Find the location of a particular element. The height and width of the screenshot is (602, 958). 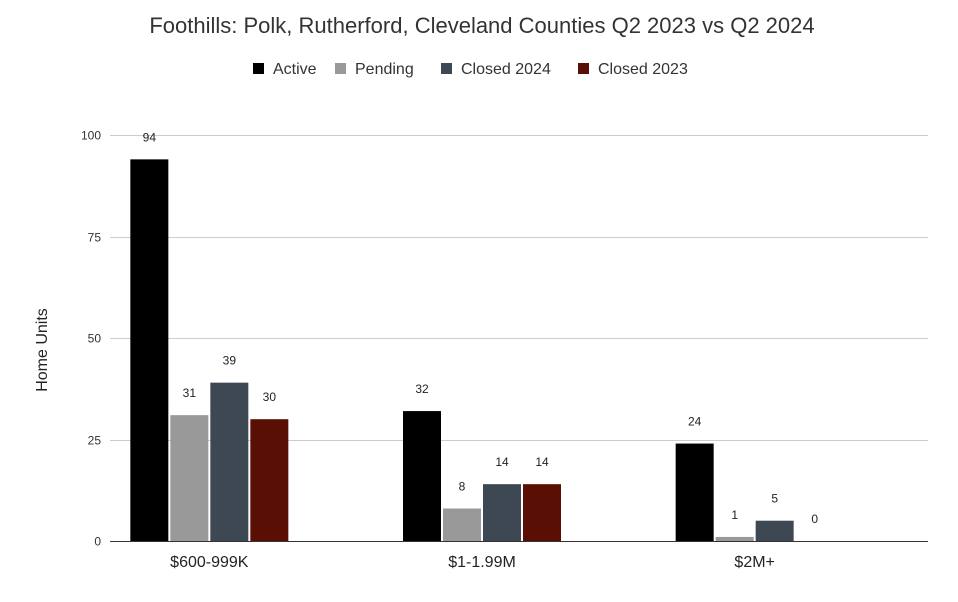

bar-active-1-1-99m is located at coordinates (422, 476).